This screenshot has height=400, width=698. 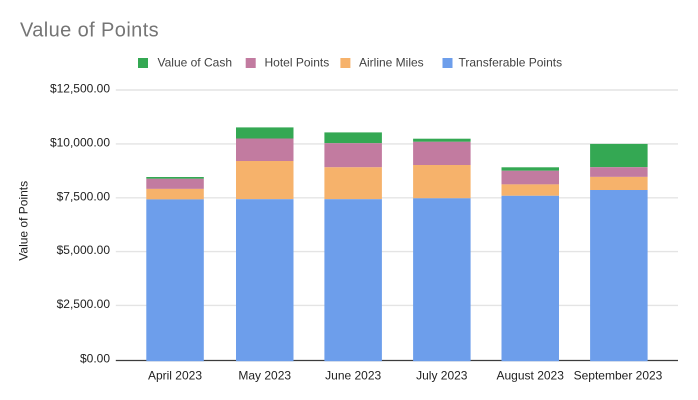 I want to click on svg-text: $10,000.00, so click(x=80, y=143).